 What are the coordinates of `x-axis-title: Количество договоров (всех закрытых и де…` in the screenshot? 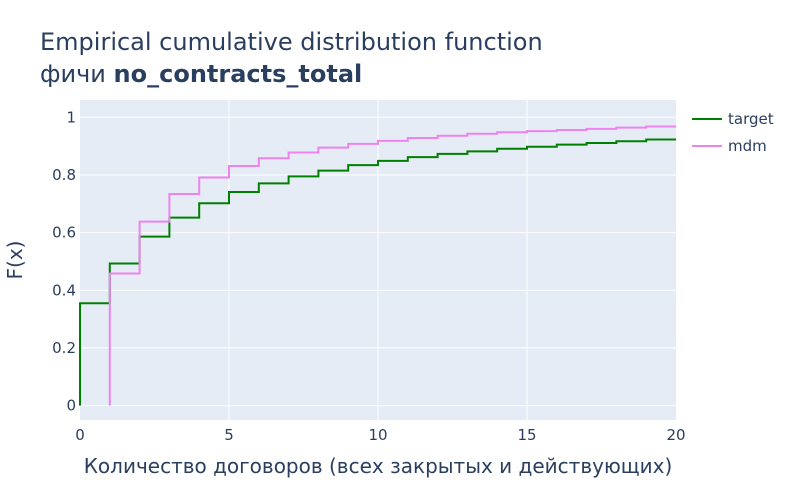 It's located at (378, 466).